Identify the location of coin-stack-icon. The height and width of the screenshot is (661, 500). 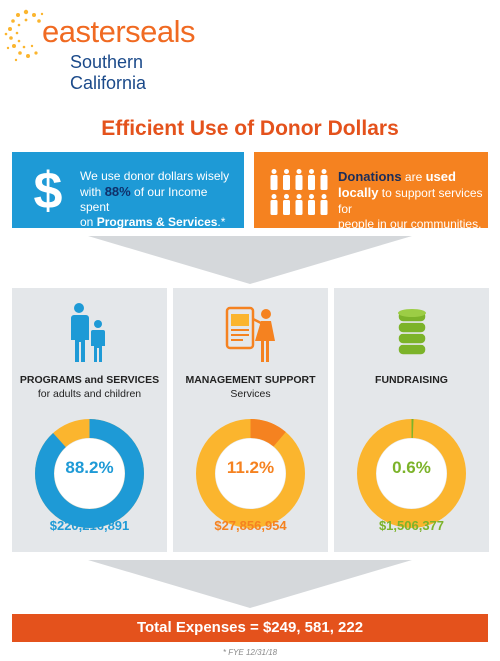
(412, 332).